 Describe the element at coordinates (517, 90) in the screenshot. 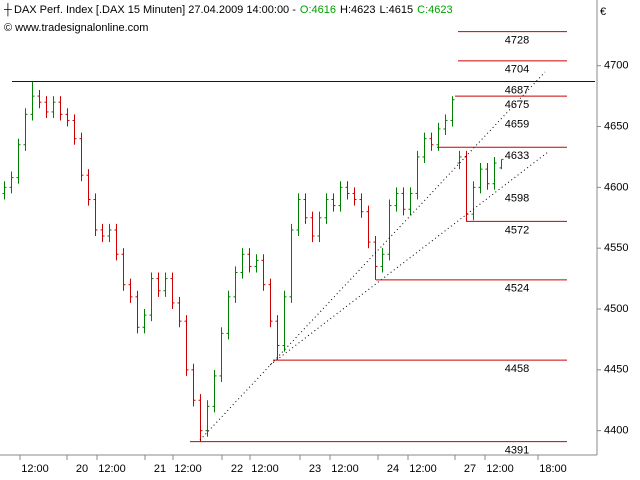

I see `level-label: 4687` at that location.